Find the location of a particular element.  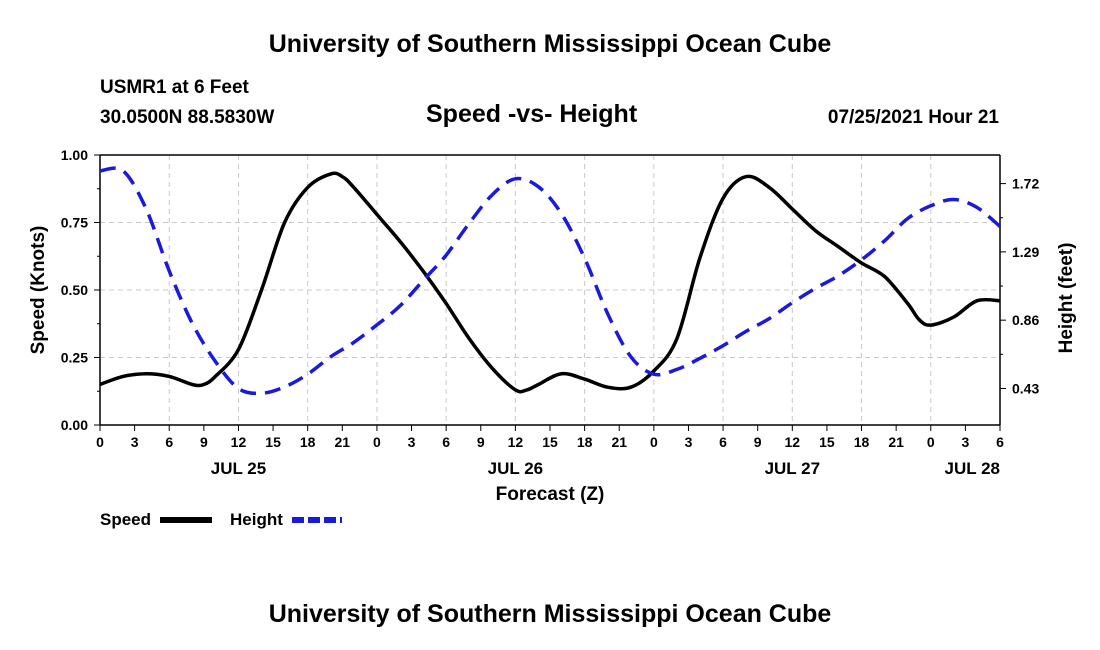

y-right-tick-label: 0.86 is located at coordinates (1025, 320).